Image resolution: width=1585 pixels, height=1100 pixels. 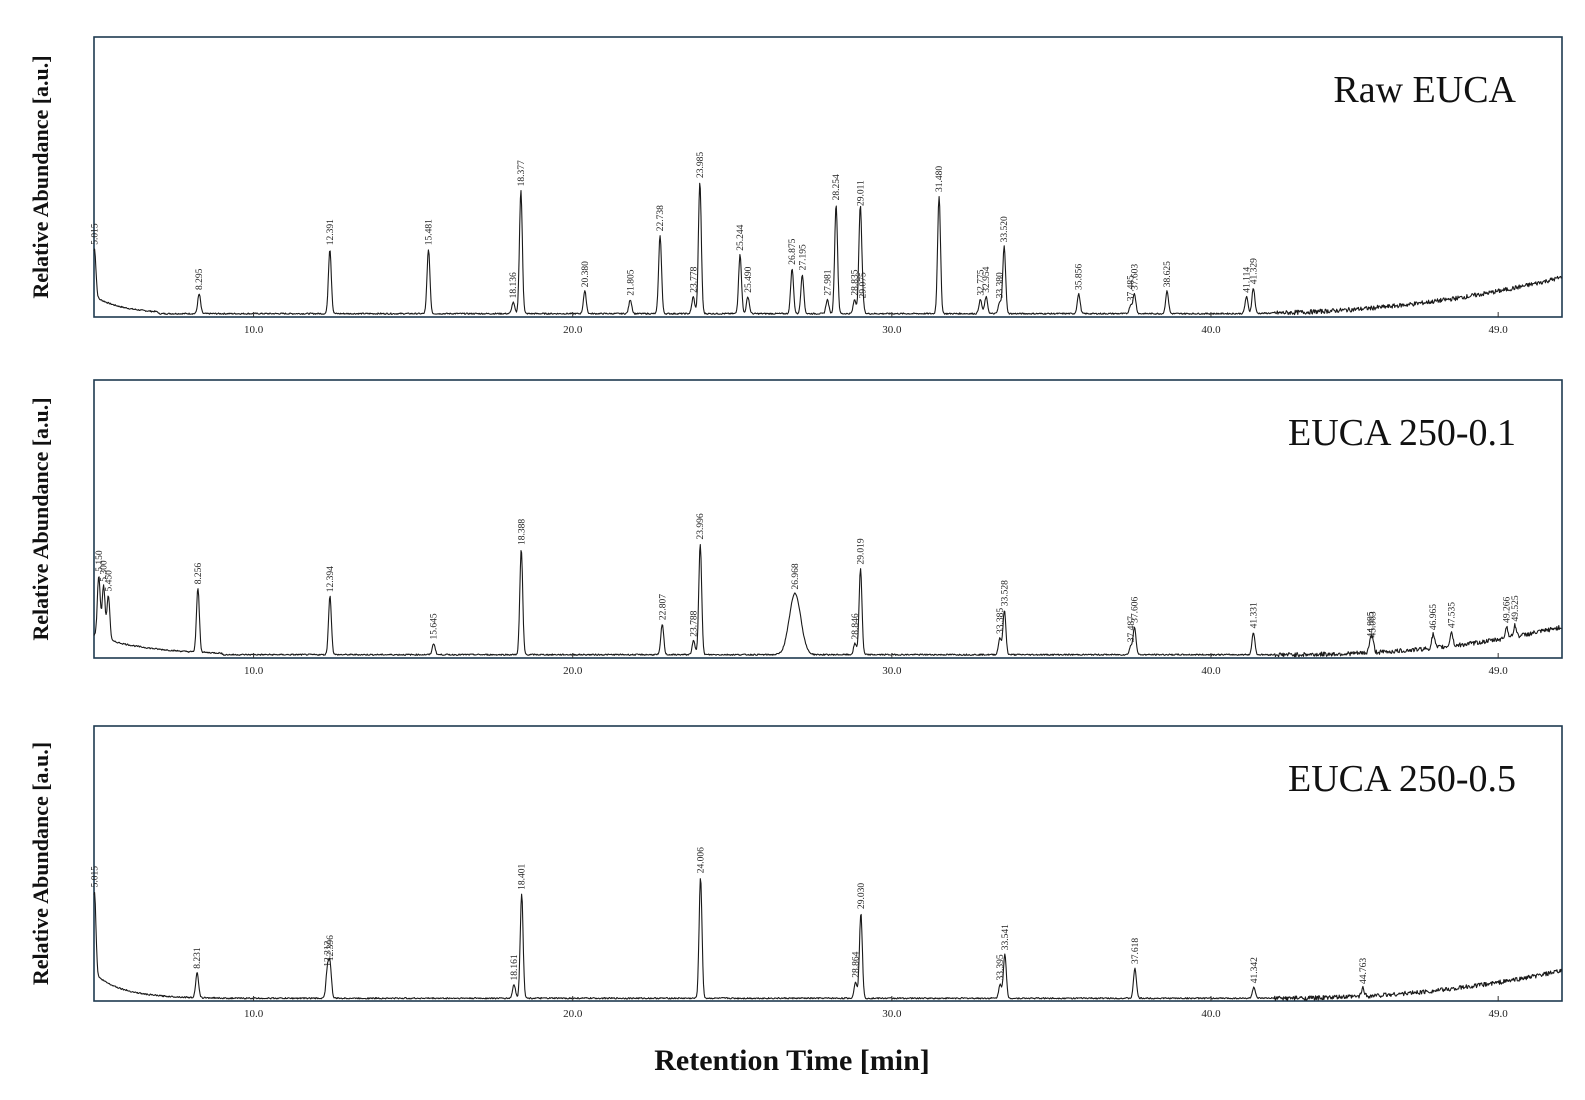 I want to click on peak-label: 27.195, so click(x=803, y=257).